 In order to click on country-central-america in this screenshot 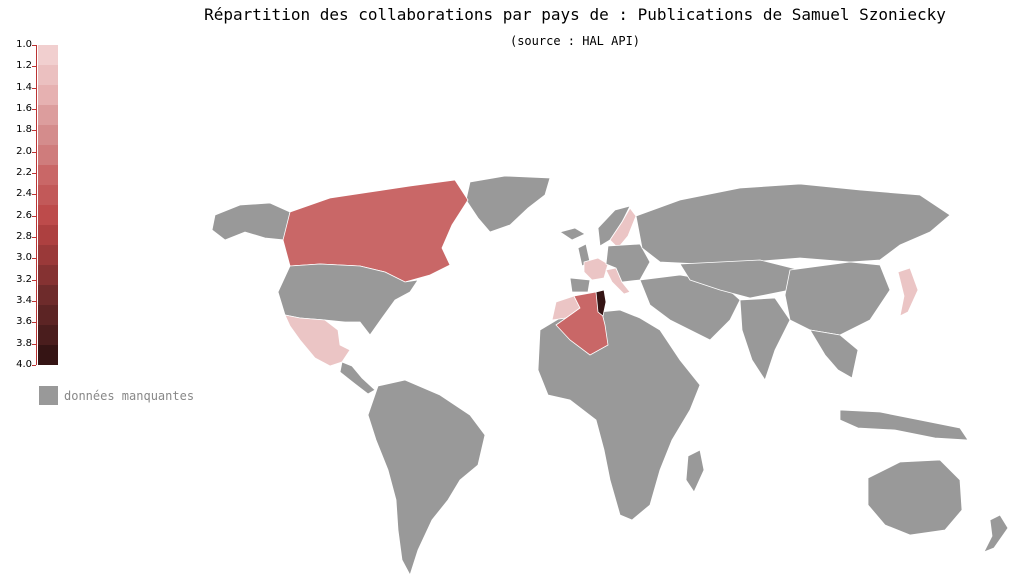, I will do `click(357, 378)`.